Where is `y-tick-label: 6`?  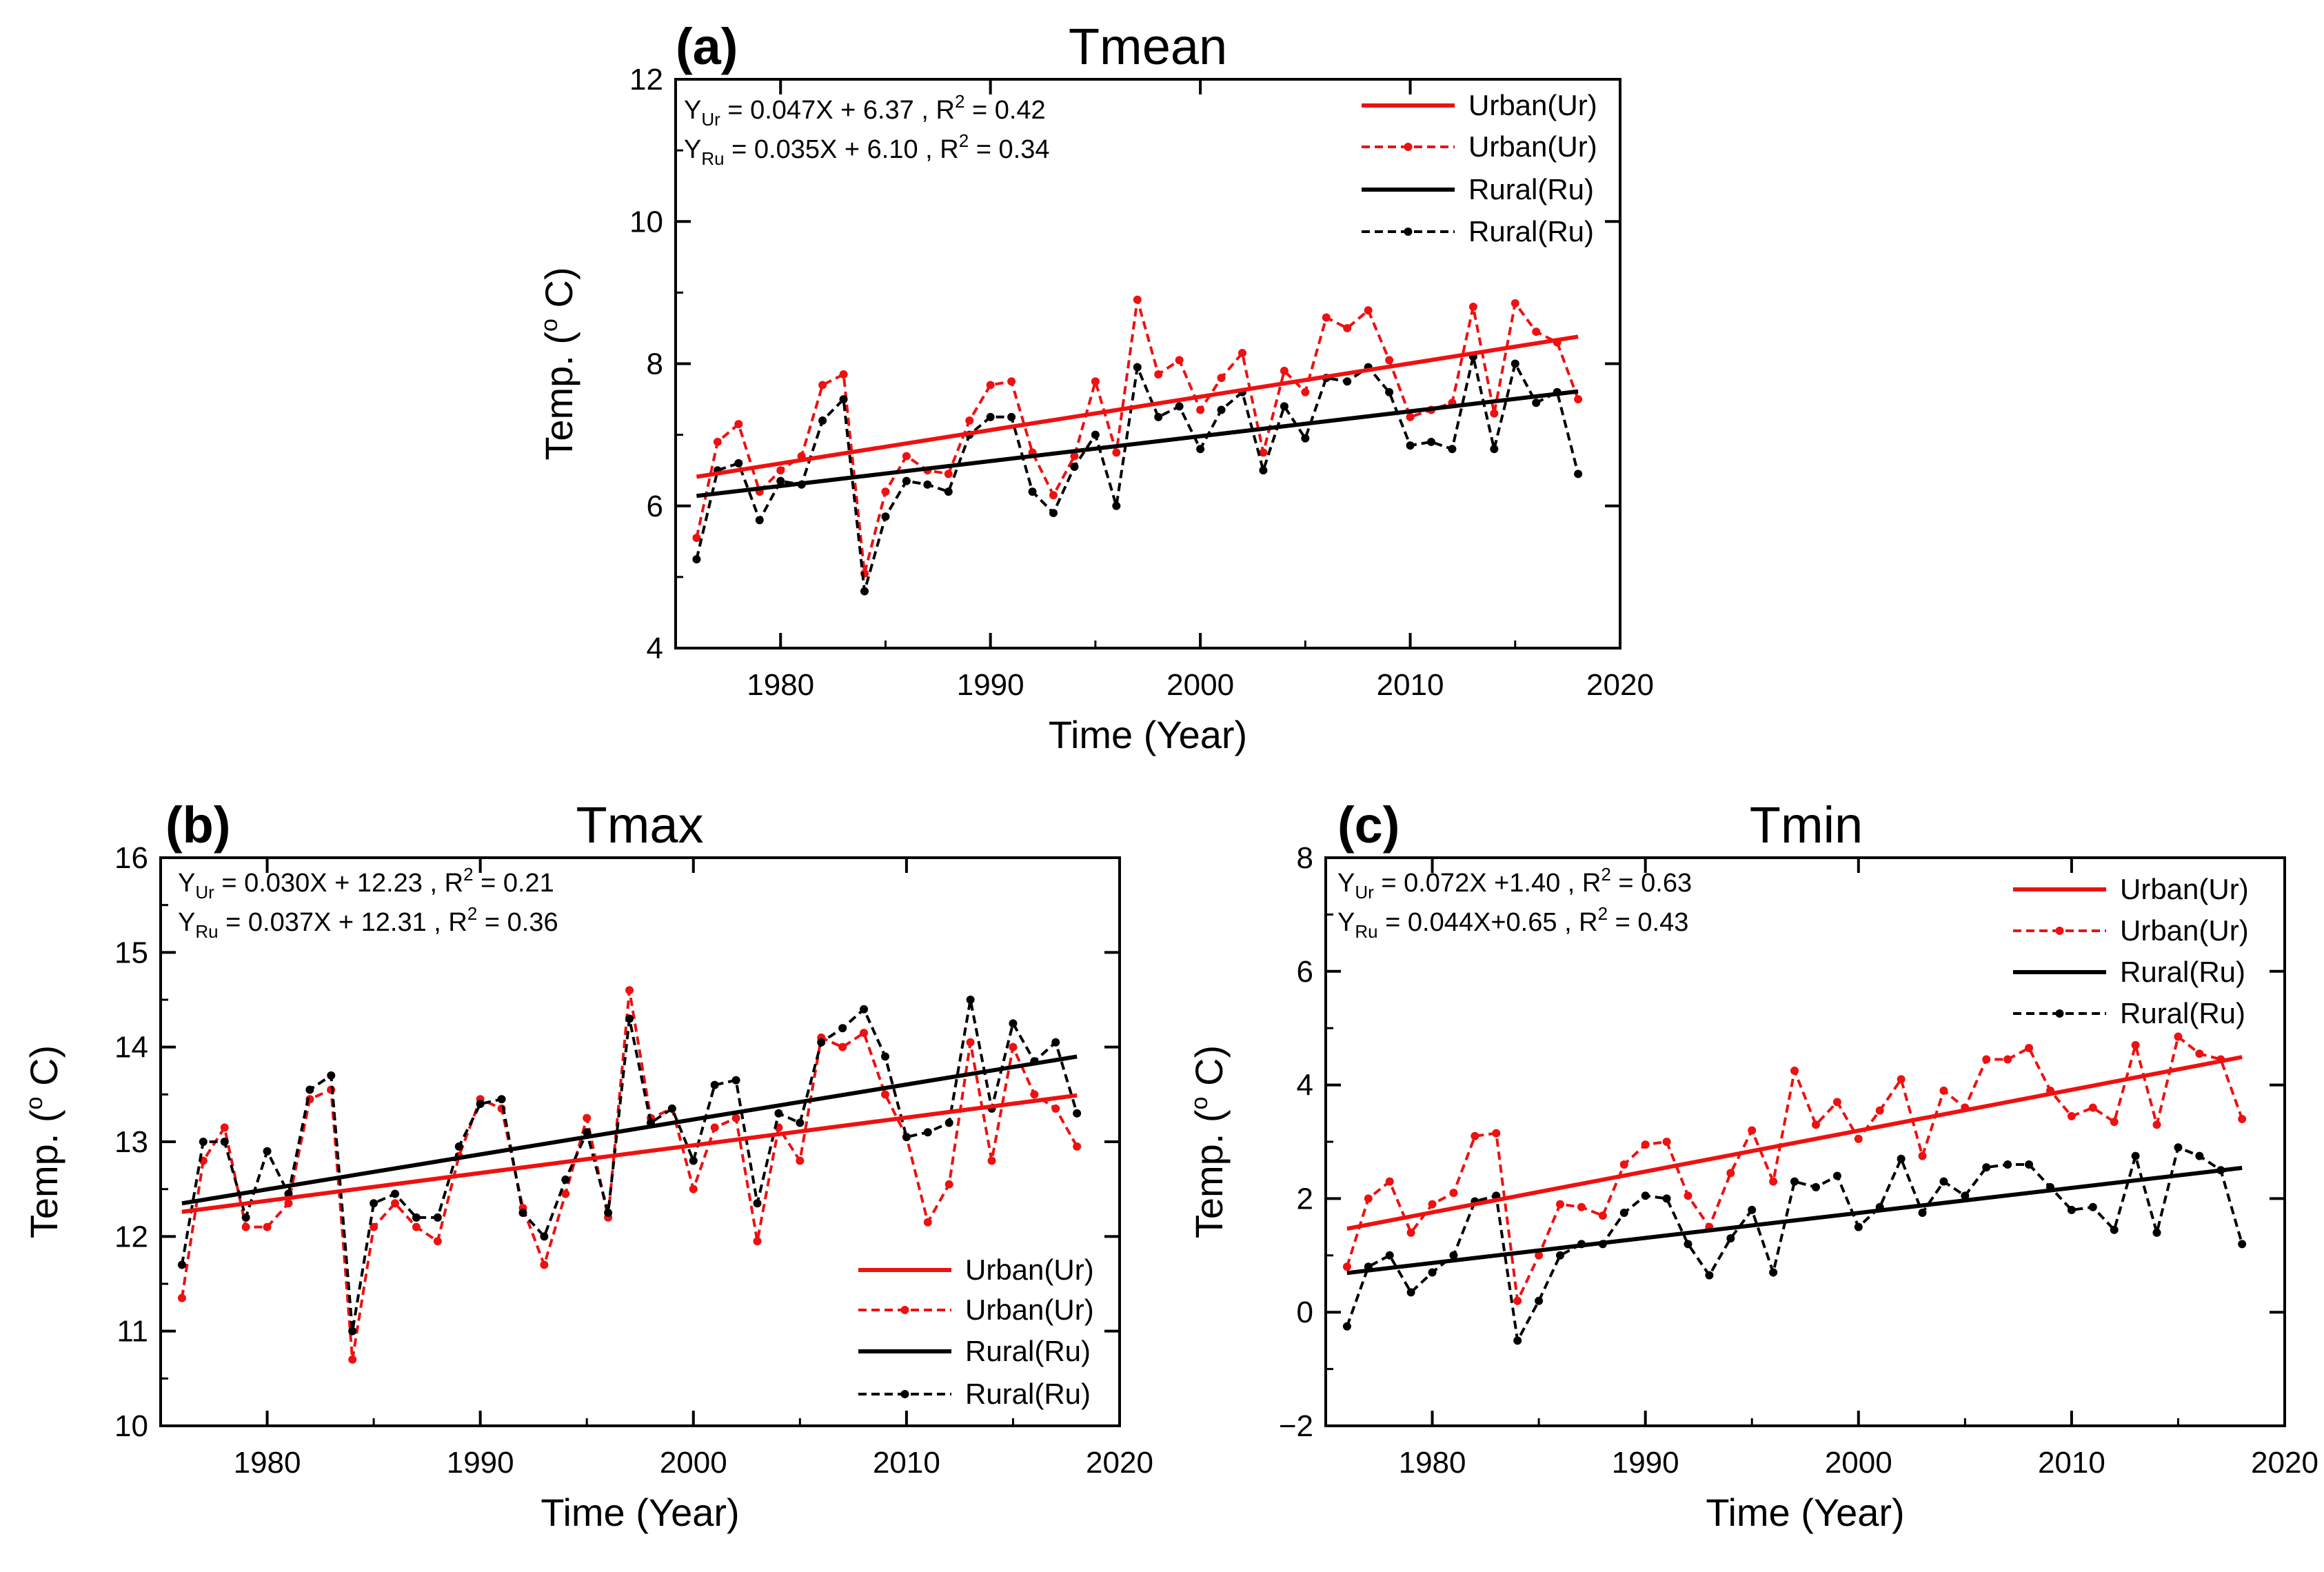
y-tick-label: 6 is located at coordinates (1305, 972).